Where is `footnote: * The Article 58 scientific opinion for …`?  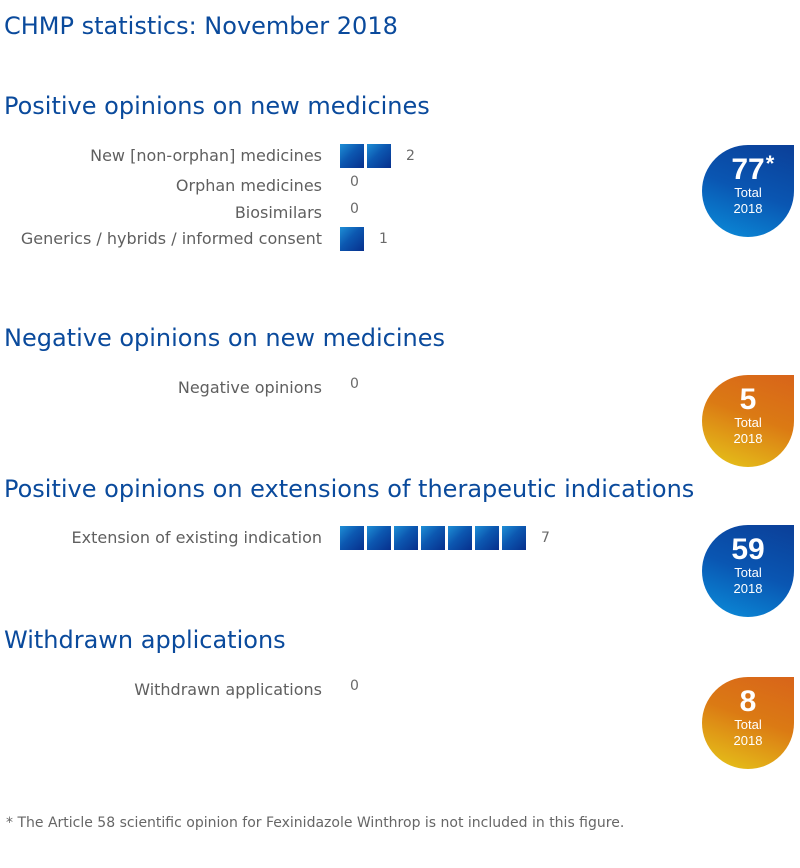 footnote: * The Article 58 scientific opinion for … is located at coordinates (315, 823).